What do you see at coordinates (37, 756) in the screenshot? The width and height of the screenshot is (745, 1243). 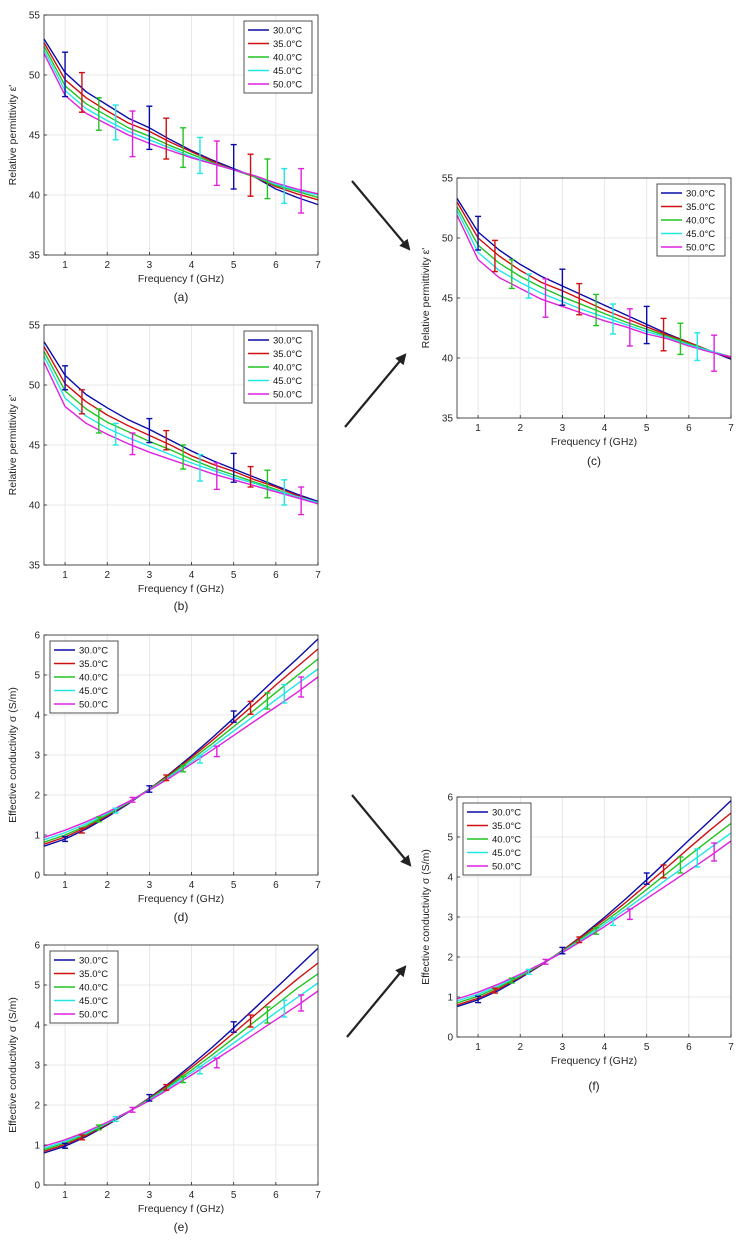 I see `y-tick-label: 3` at bounding box center [37, 756].